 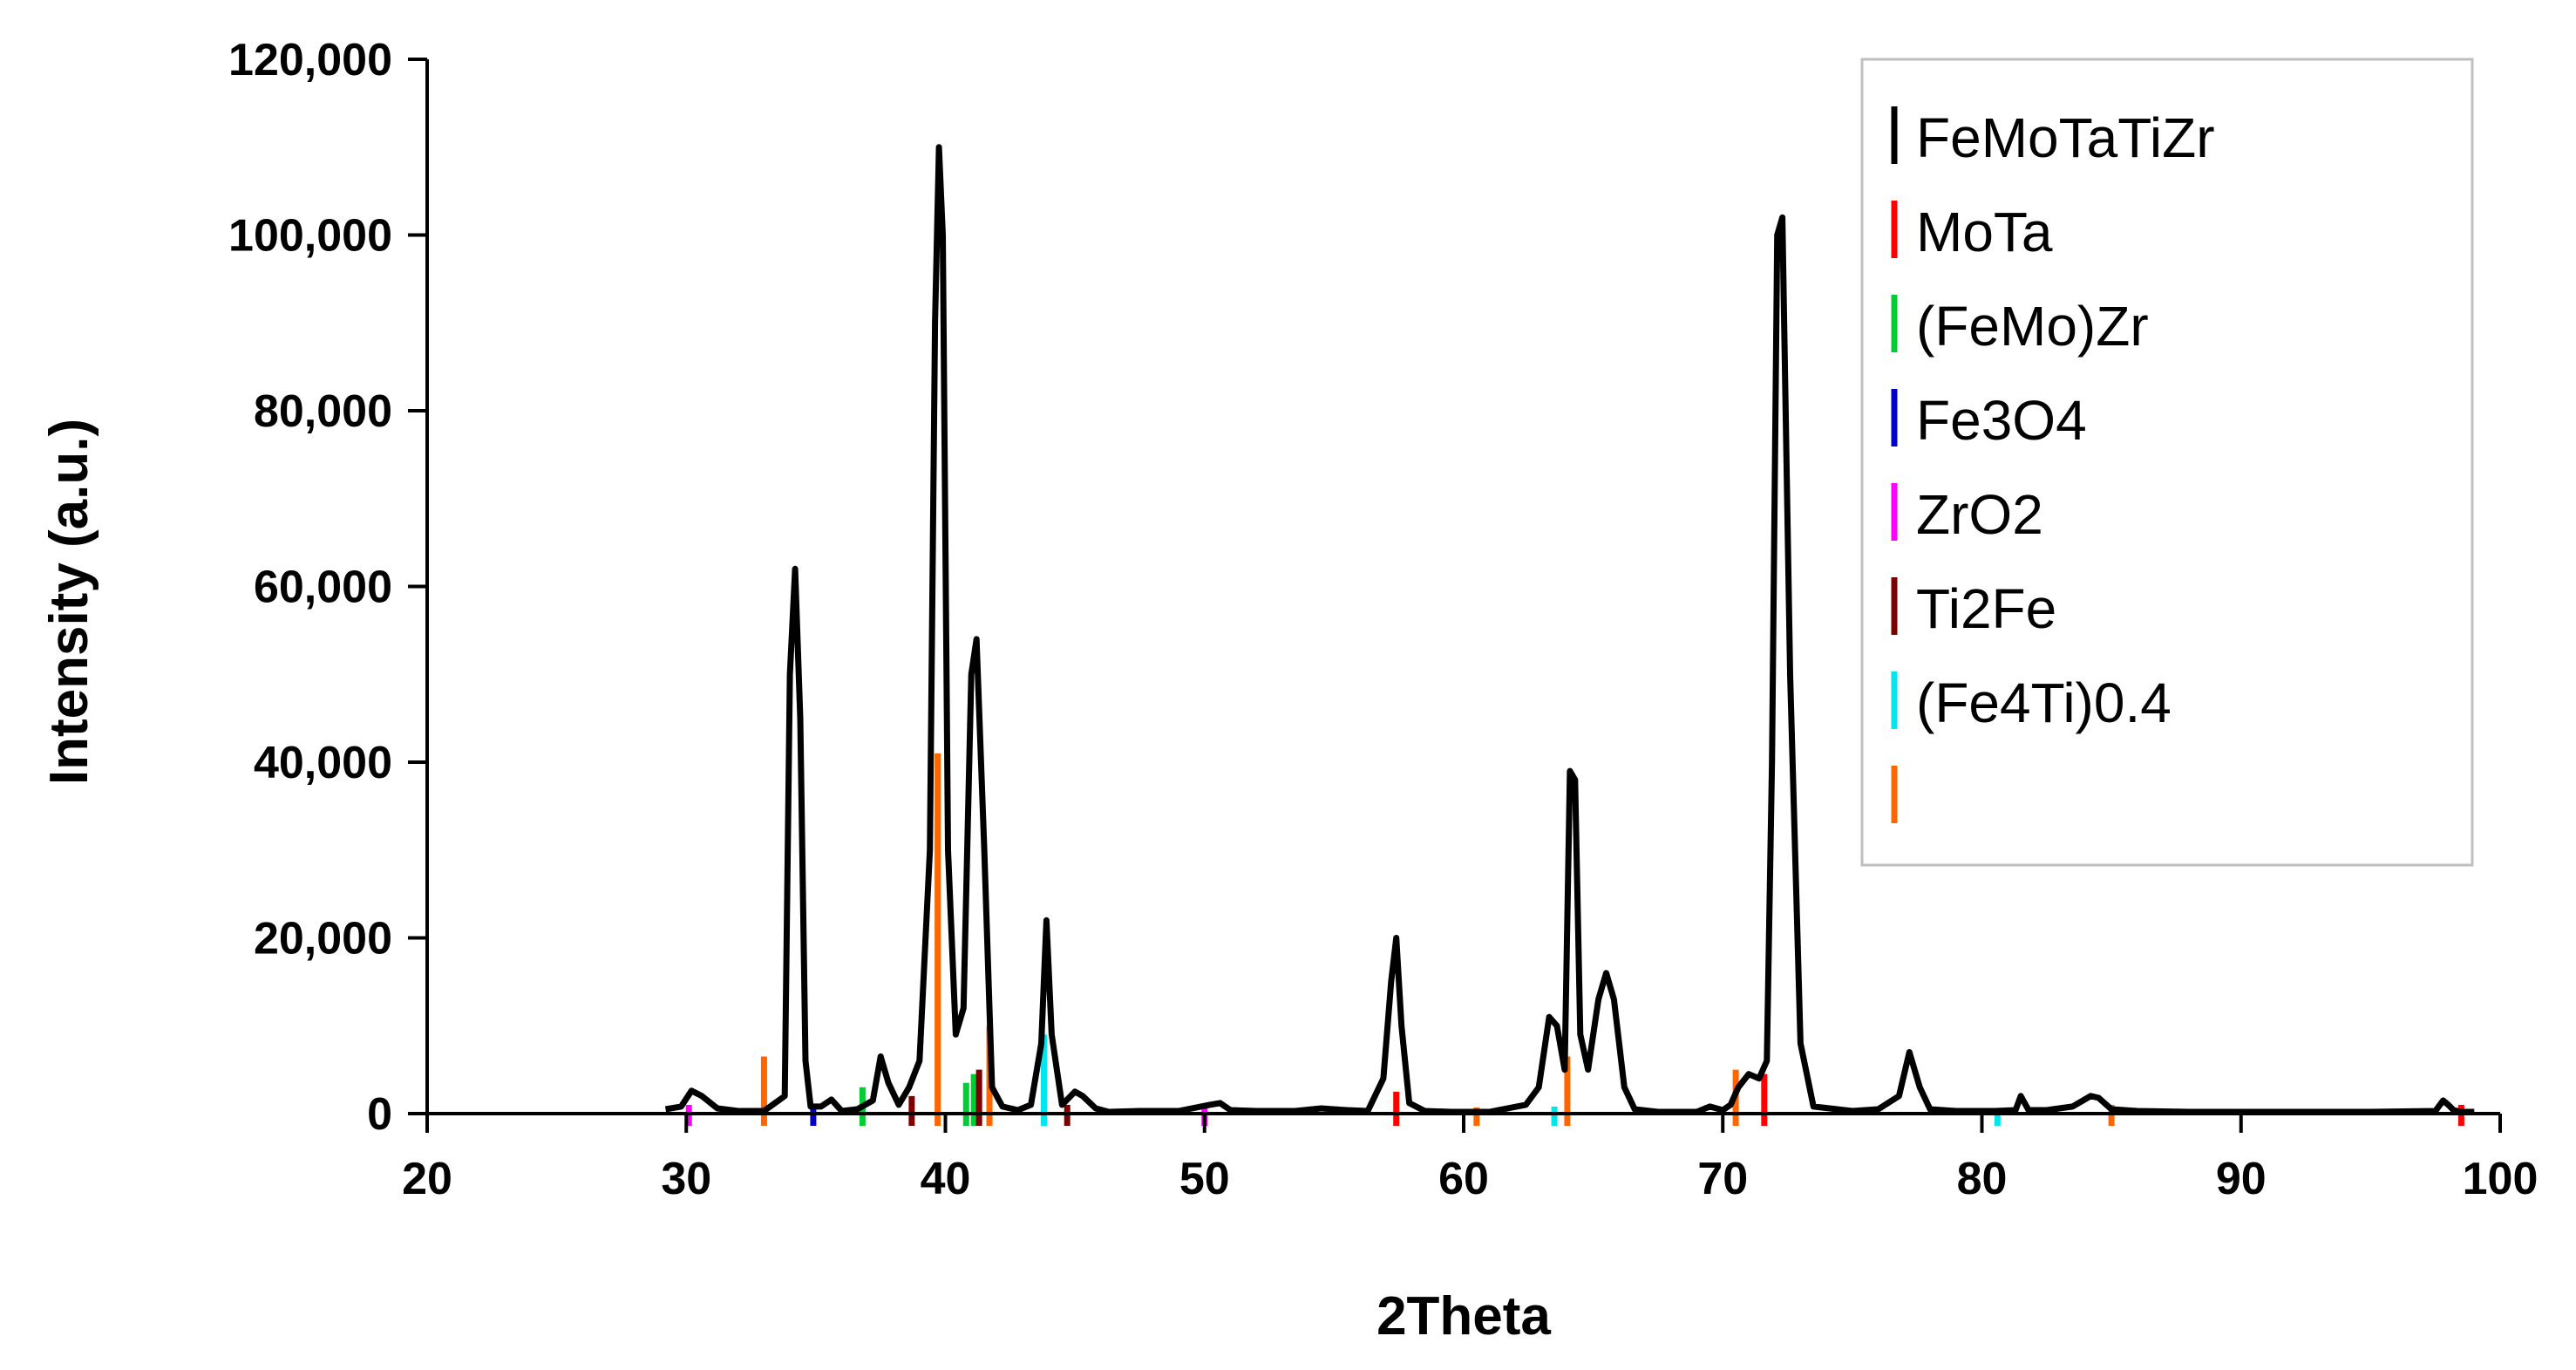 What do you see at coordinates (323, 587) in the screenshot?
I see `y-tick-label: 60,000` at bounding box center [323, 587].